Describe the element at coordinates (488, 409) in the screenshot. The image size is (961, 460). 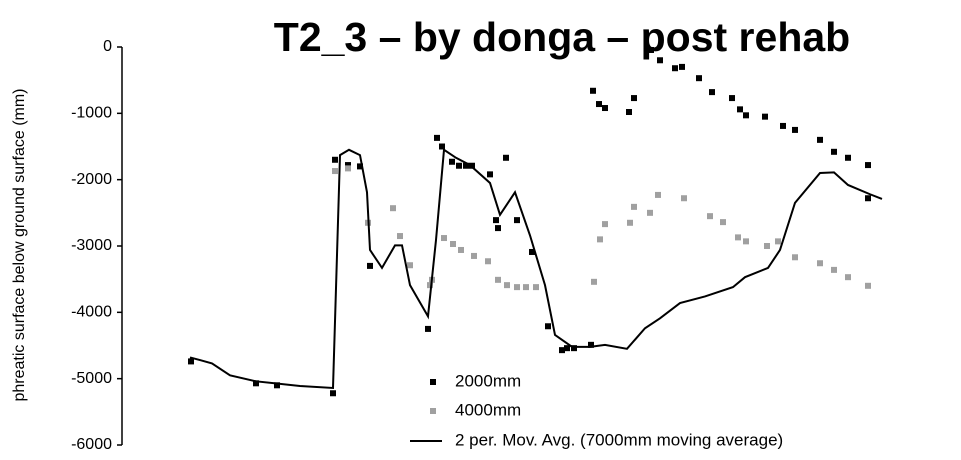
I see `legend-label: 4000mm` at that location.